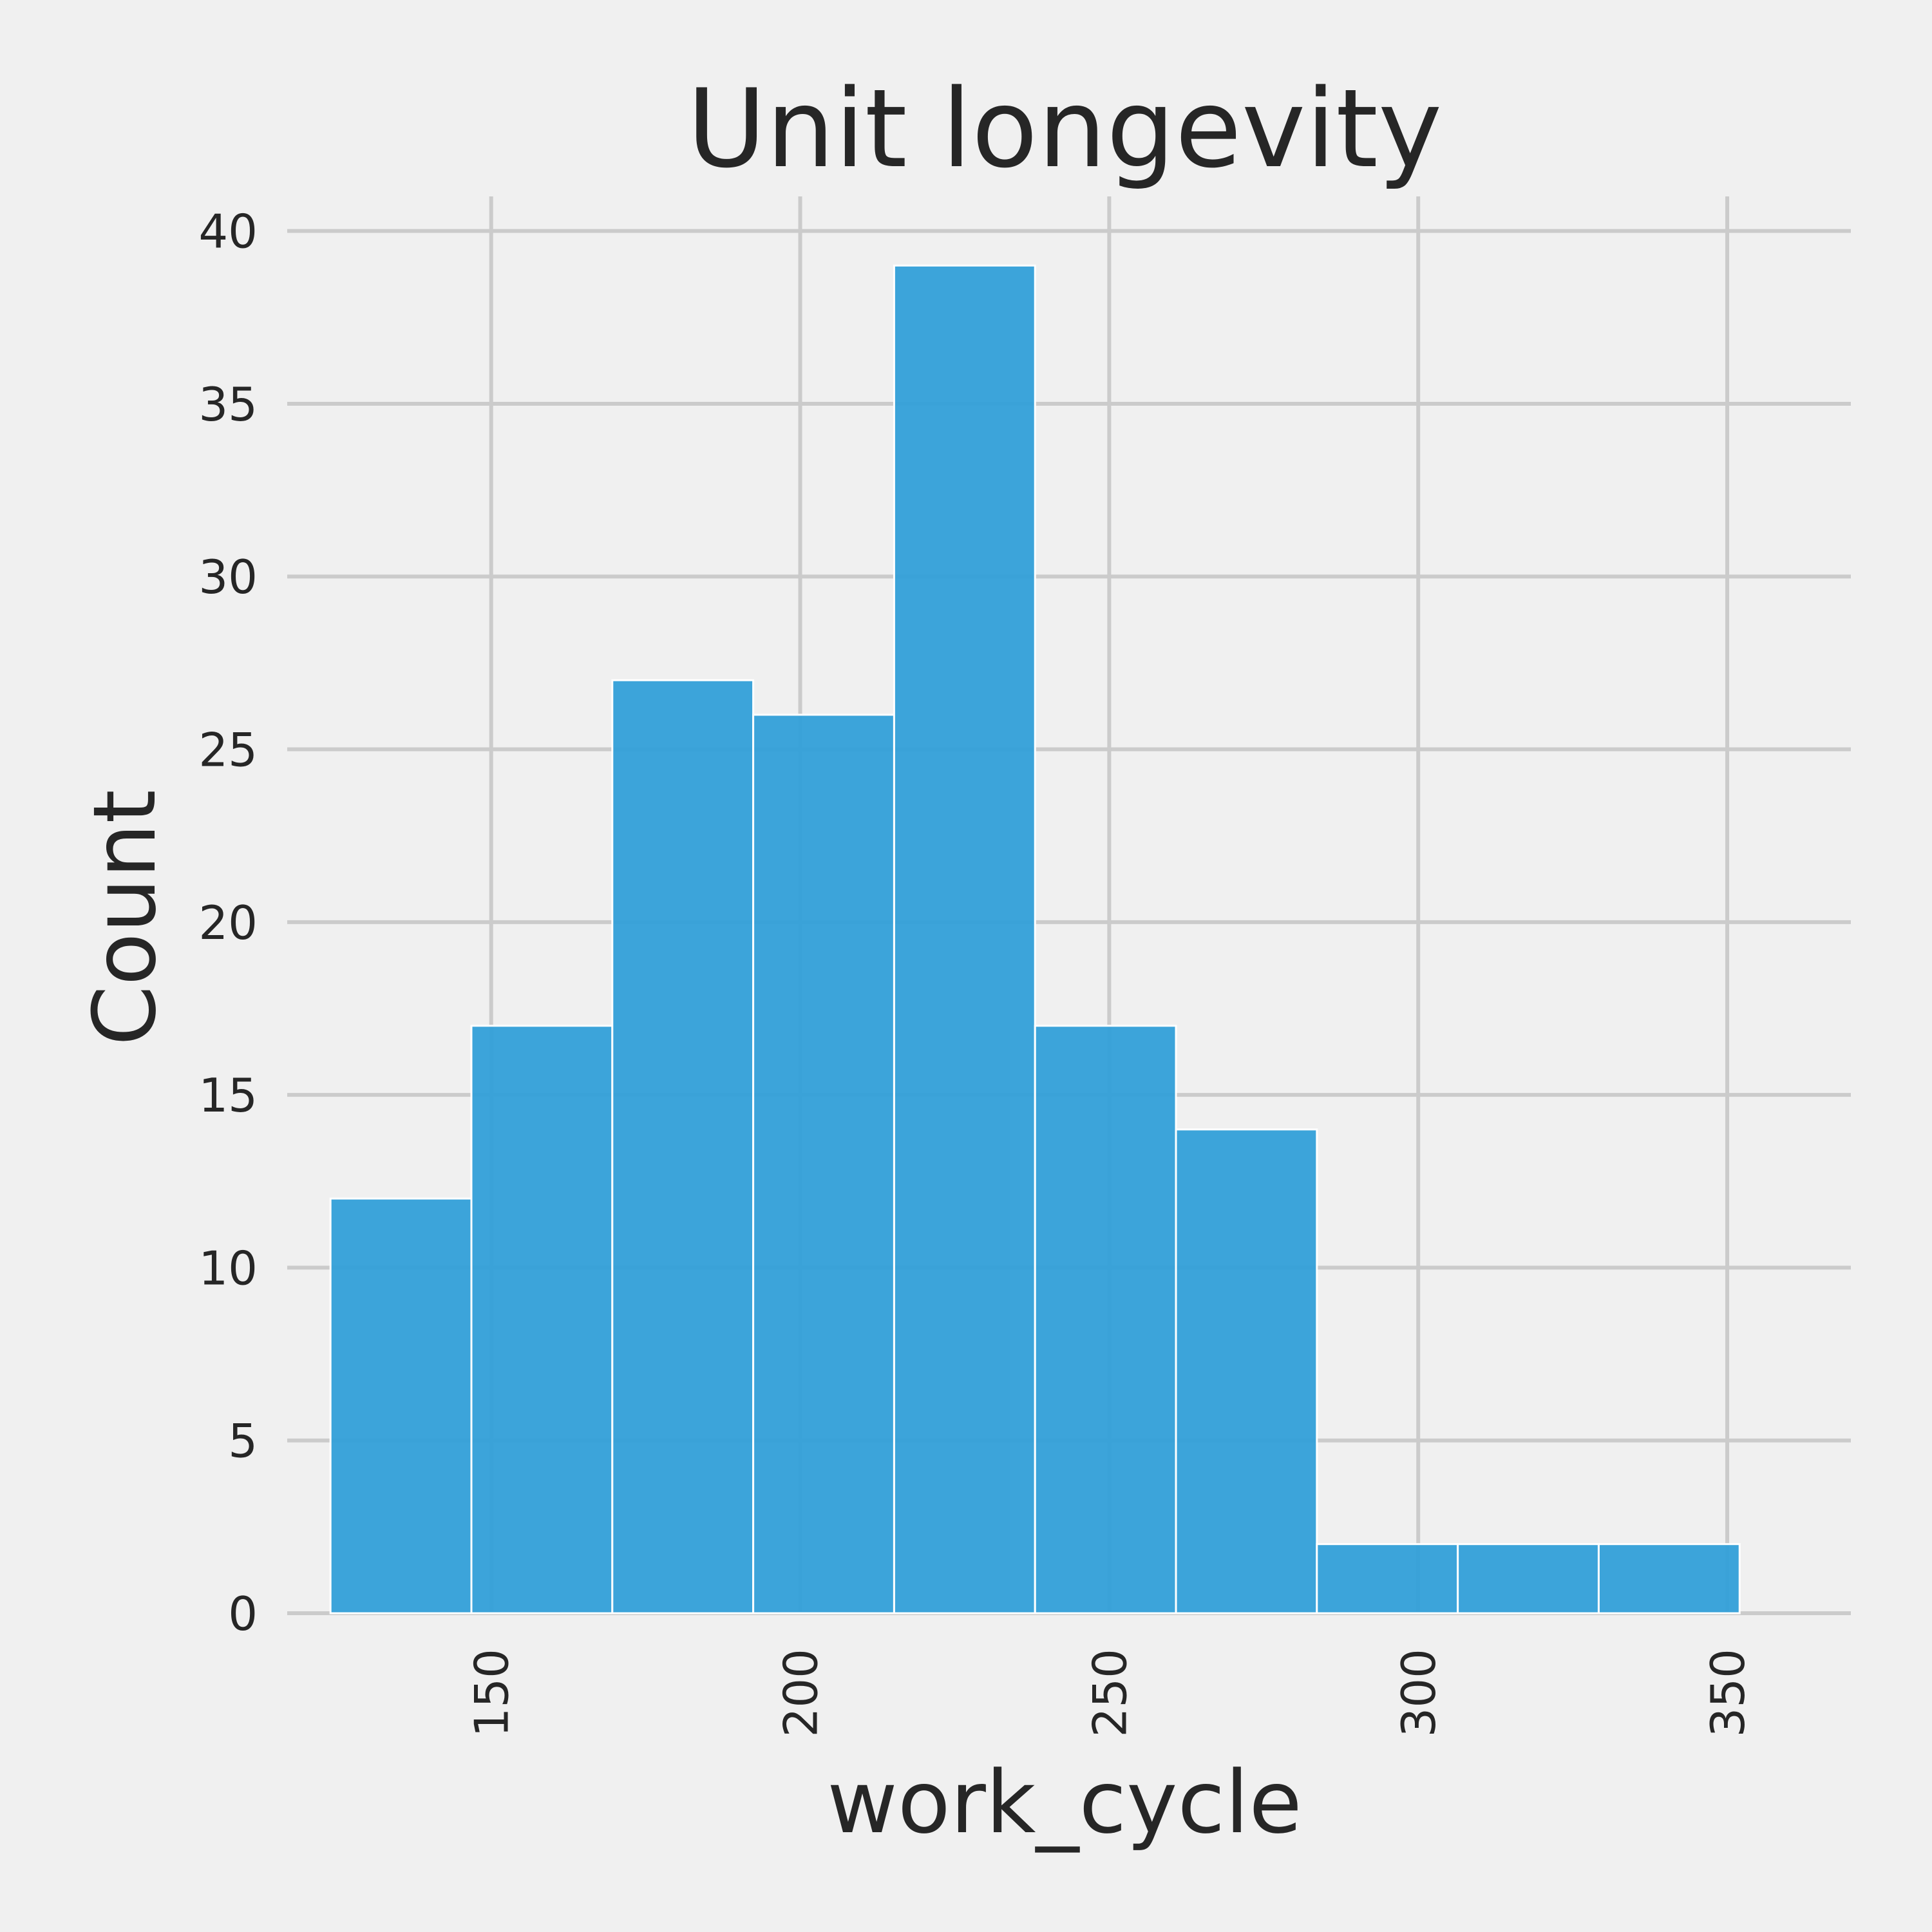  Describe the element at coordinates (1064, 1803) in the screenshot. I see `x-axis-label: work_cycle` at that location.